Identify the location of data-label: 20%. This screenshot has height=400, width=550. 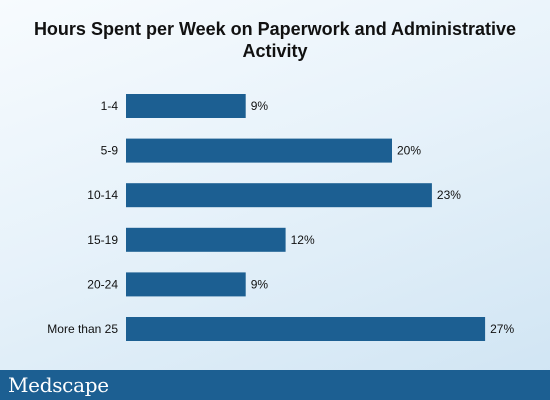
(409, 151).